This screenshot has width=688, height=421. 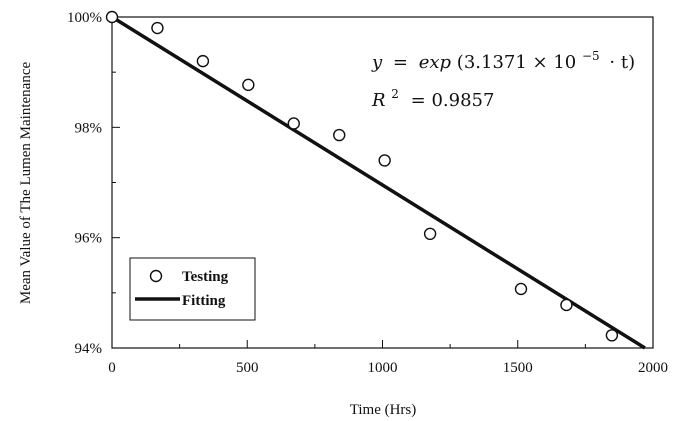 I want to click on y-tick-label: 98%, so click(x=89, y=128).